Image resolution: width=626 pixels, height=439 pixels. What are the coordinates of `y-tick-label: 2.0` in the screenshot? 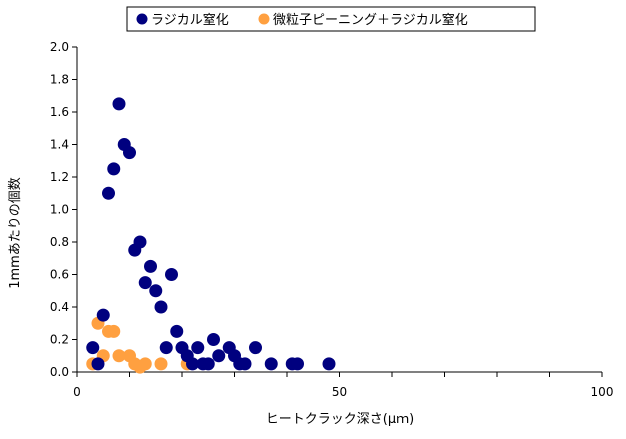 It's located at (59, 47).